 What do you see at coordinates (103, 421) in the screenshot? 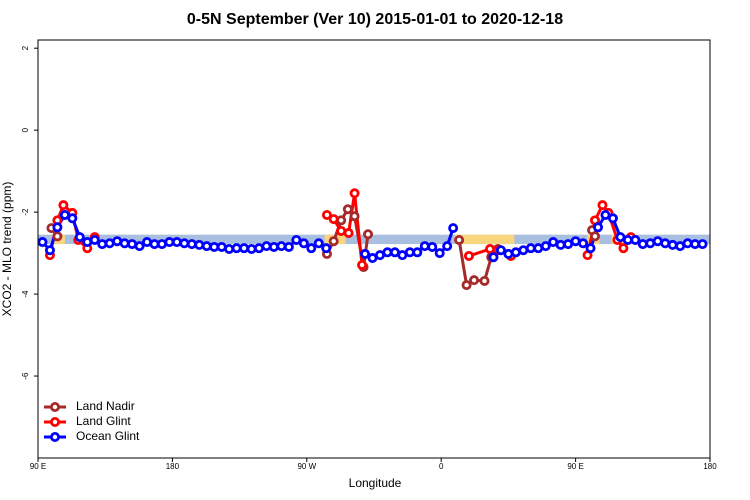
I see `legend-label: Land Glint` at bounding box center [103, 421].